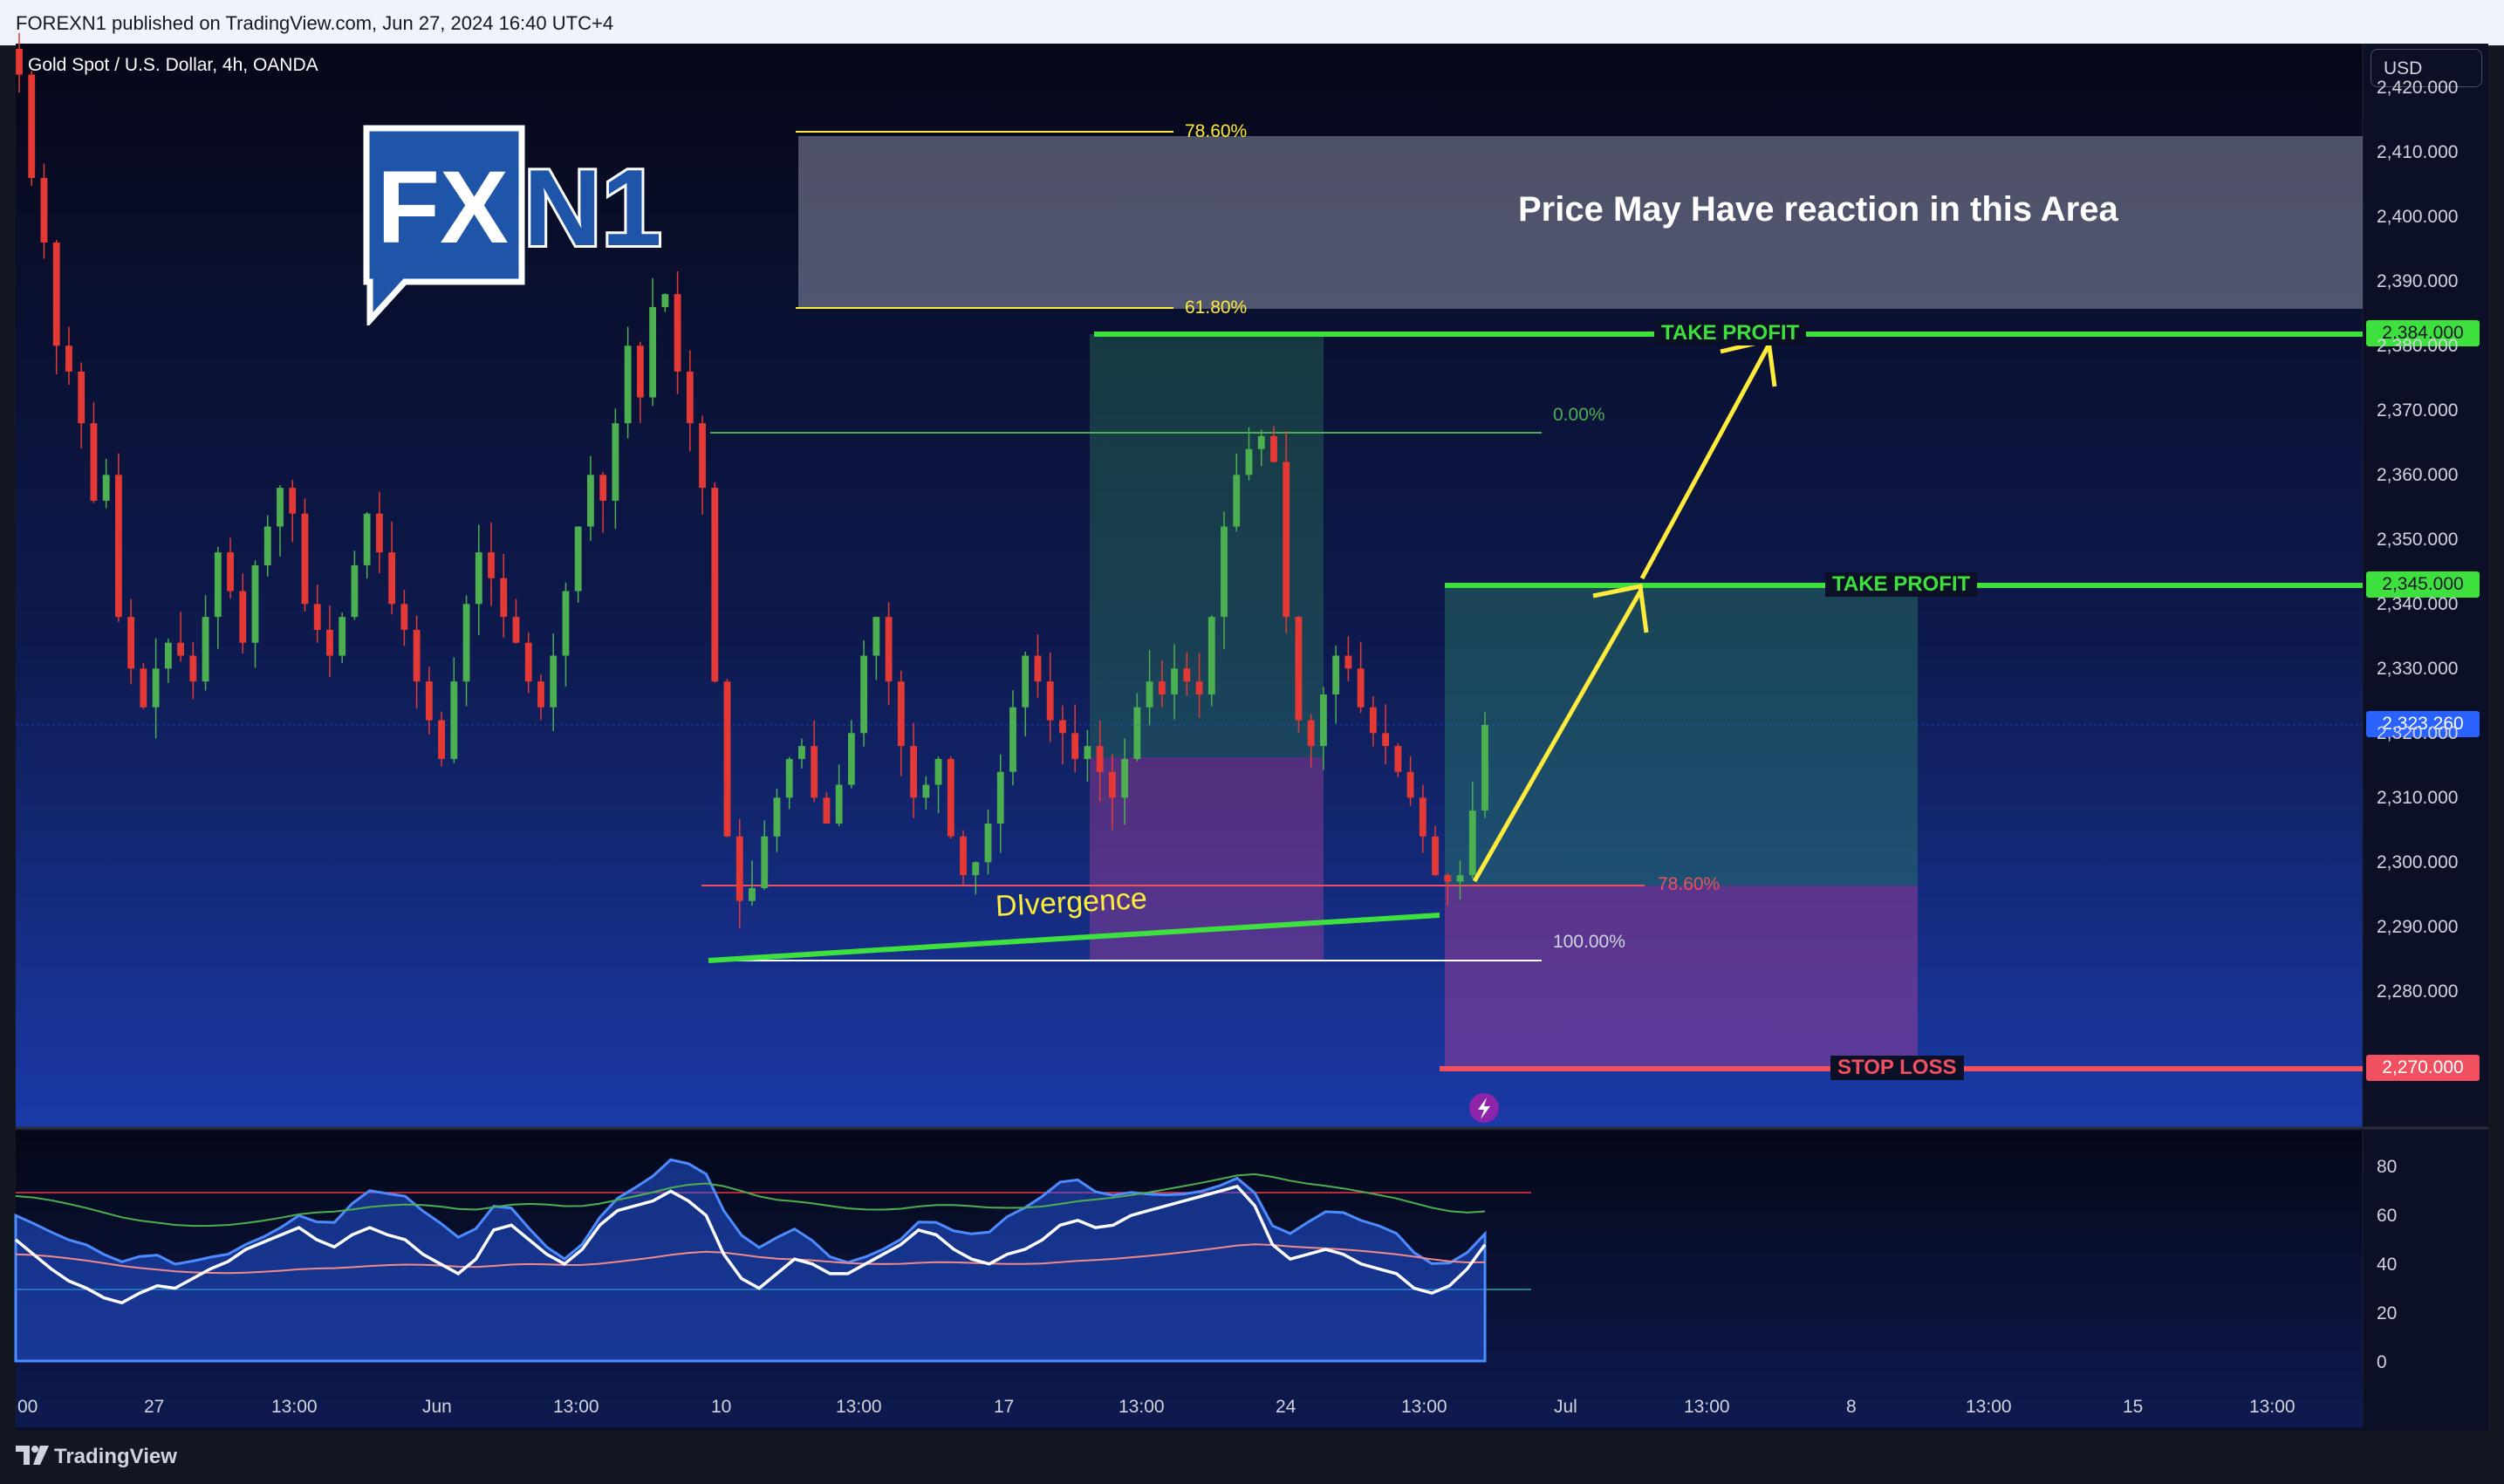 This screenshot has width=2504, height=1484. What do you see at coordinates (1216, 131) in the screenshot?
I see `fib-upper-786-label: 78.60%` at bounding box center [1216, 131].